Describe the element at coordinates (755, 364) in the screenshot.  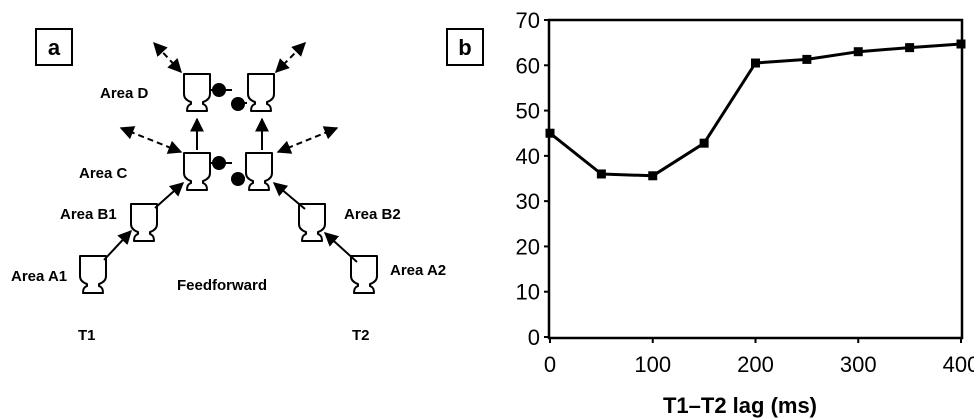
I see `x-tick-label: 200` at that location.